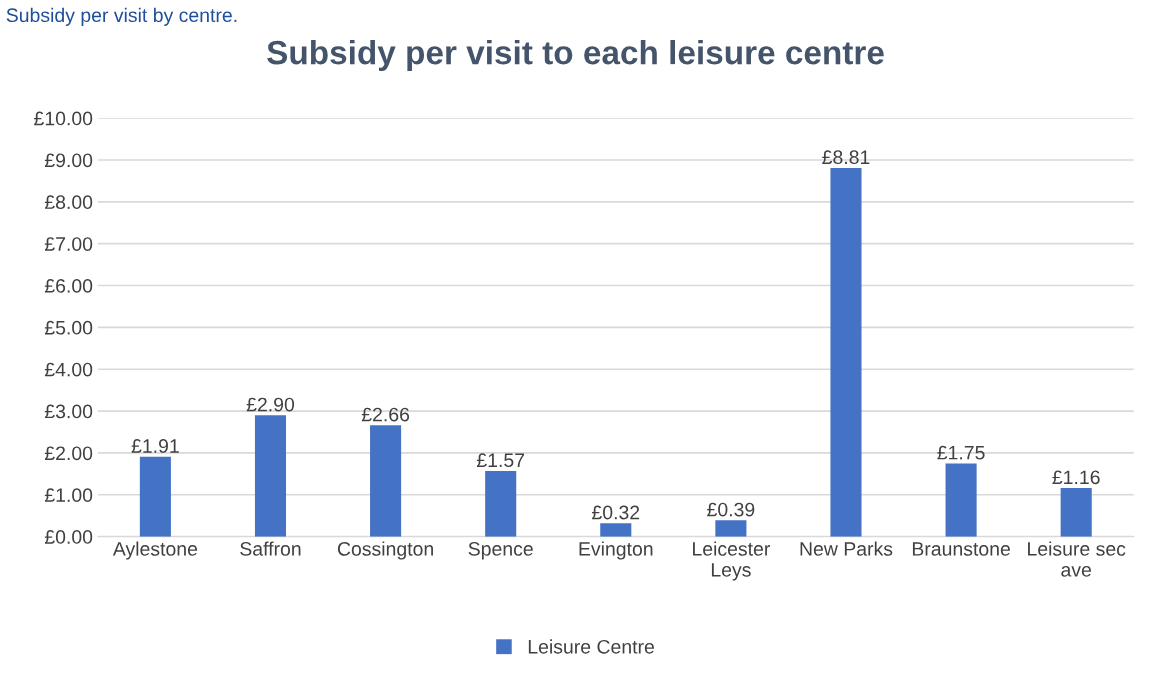  Describe the element at coordinates (155, 550) in the screenshot. I see `x-tick-label: Aylestone` at that location.